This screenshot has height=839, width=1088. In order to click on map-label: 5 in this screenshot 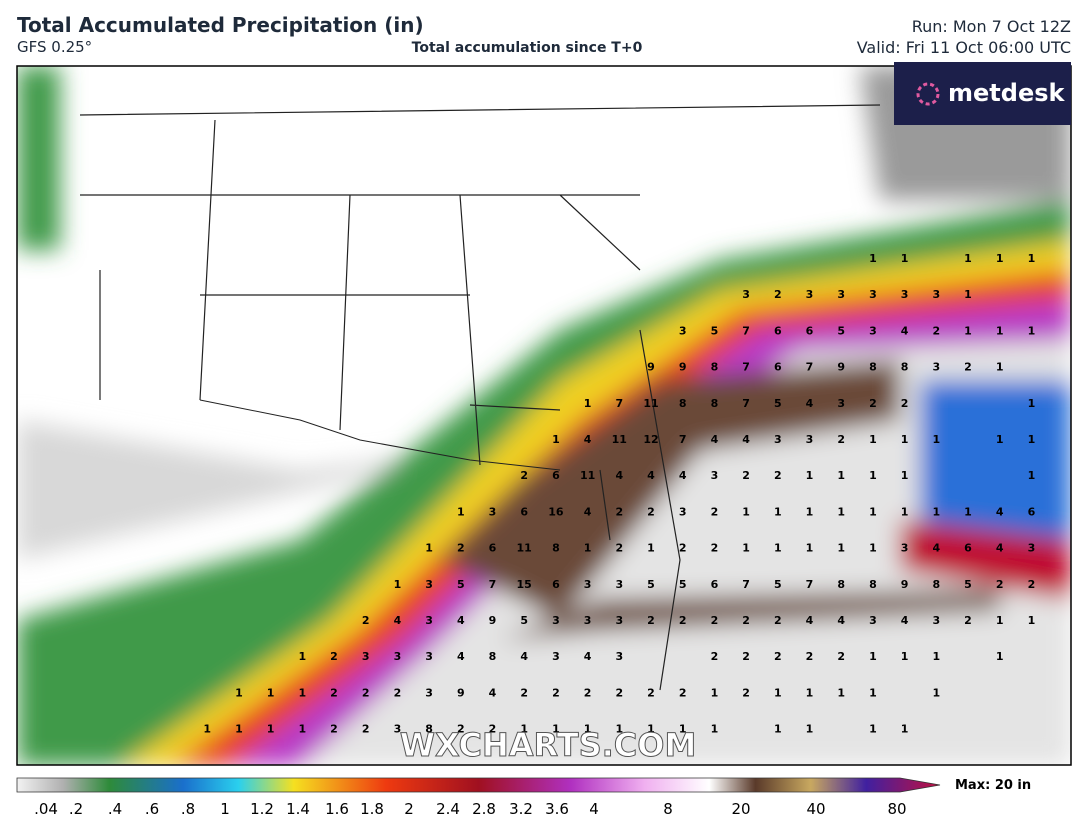, I will do `click(715, 330)`.